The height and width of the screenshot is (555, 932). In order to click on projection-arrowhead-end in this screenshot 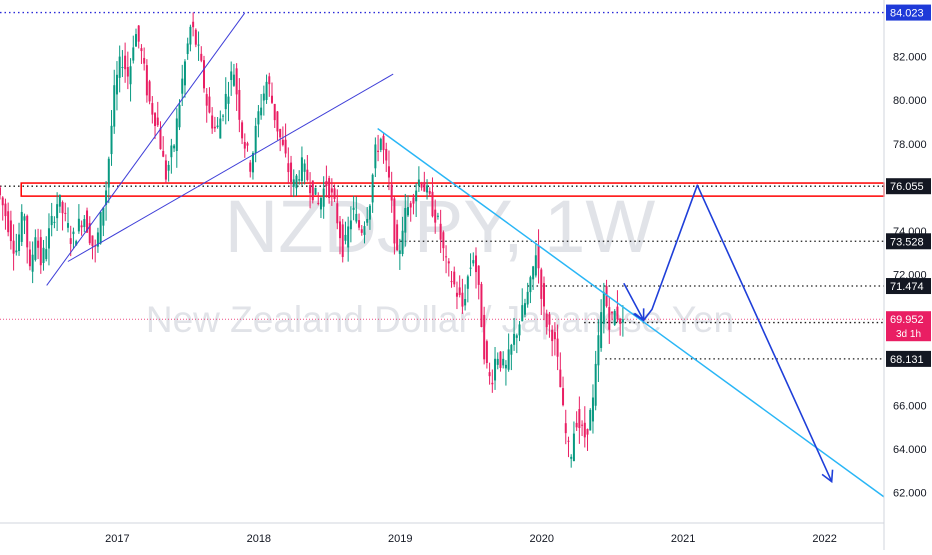, I will do `click(827, 476)`.